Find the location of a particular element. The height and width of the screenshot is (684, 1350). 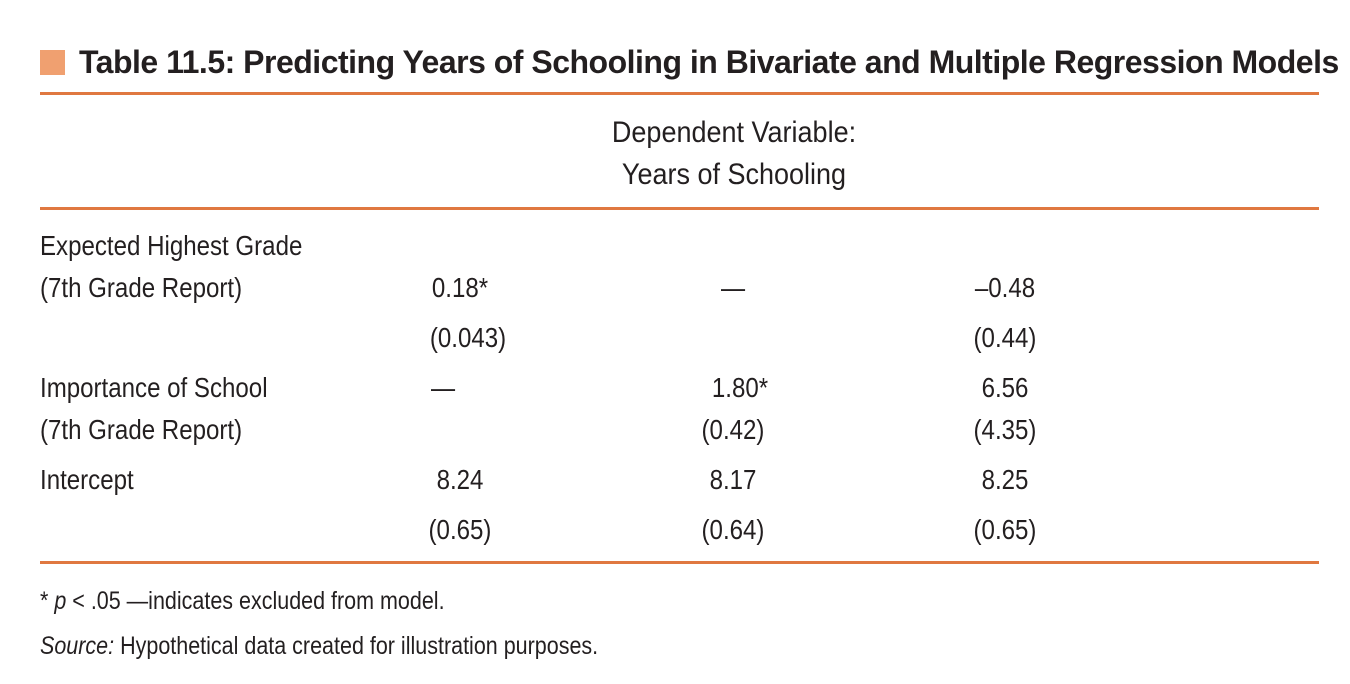

cell-importance-model3: 6.56 is located at coordinates (1005, 387).